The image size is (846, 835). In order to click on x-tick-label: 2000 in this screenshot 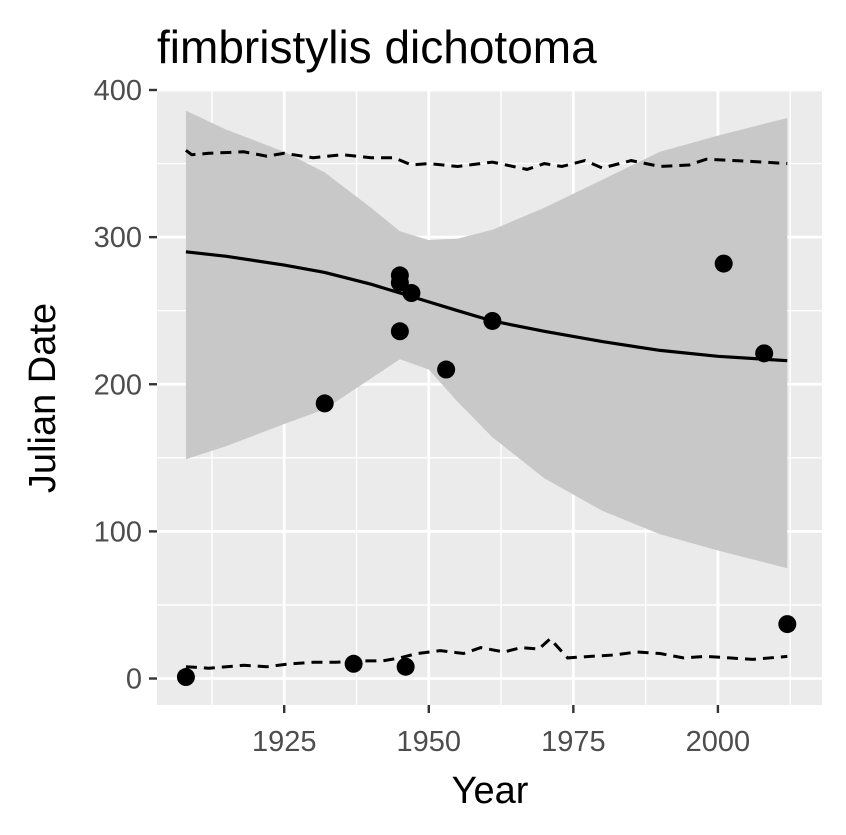, I will do `click(718, 742)`.